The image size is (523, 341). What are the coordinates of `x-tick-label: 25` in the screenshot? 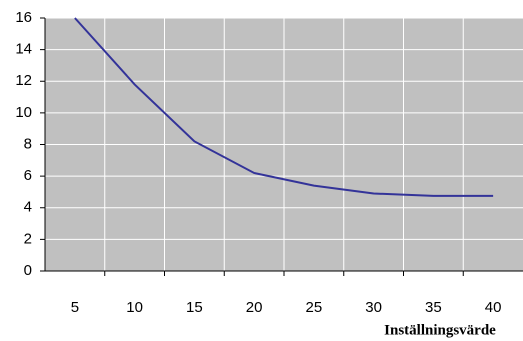 It's located at (314, 307).